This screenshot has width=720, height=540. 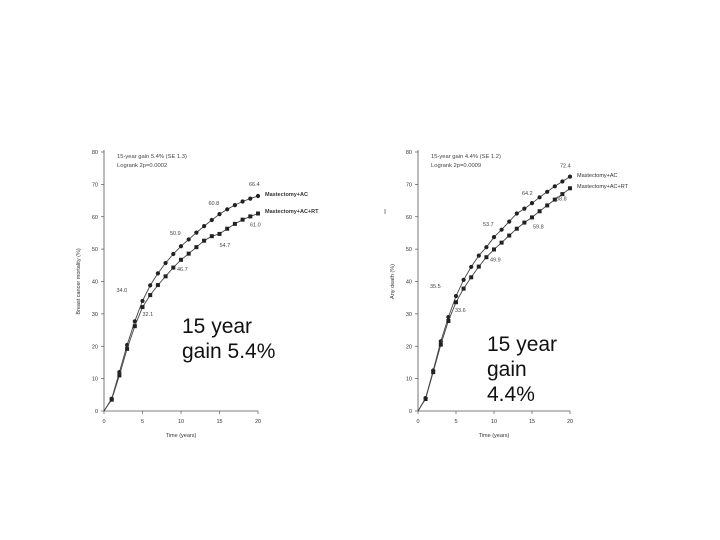 I want to click on caption-line: 15 year, so click(x=522, y=344).